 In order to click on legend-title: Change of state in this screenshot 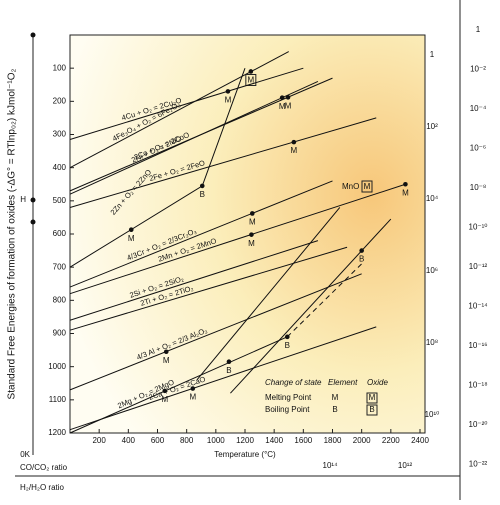, I will do `click(293, 382)`.